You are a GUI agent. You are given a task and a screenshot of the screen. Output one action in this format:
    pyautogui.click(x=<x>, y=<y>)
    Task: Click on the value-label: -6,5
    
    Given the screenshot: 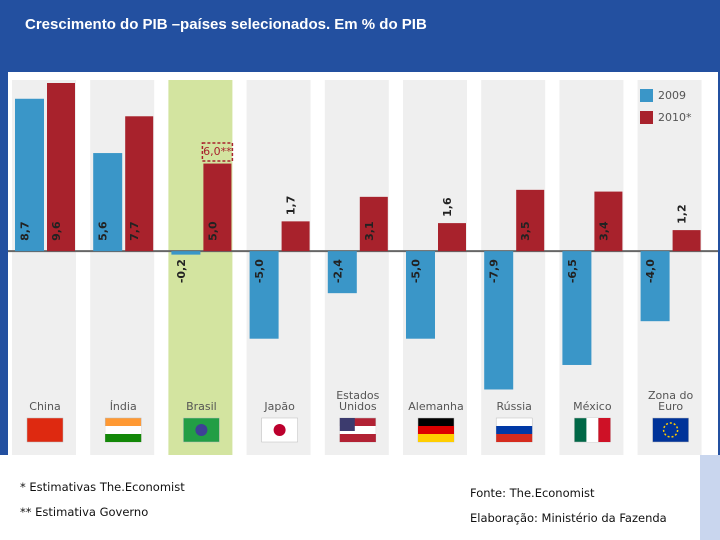 What is the action you would take?
    pyautogui.click(x=572, y=271)
    